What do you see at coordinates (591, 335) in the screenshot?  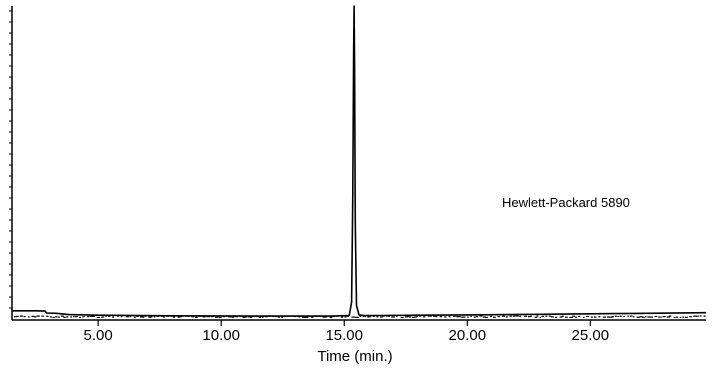 I see `x-tick-label: 25.00` at bounding box center [591, 335].